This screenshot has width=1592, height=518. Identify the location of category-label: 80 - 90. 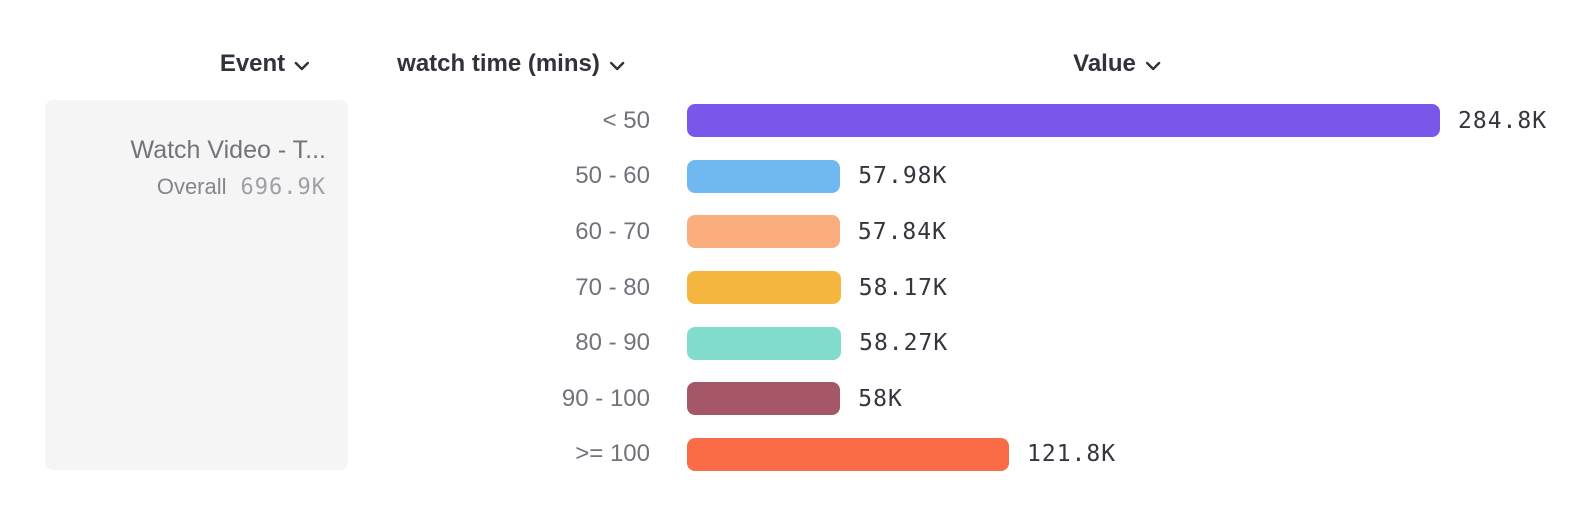
(612, 343).